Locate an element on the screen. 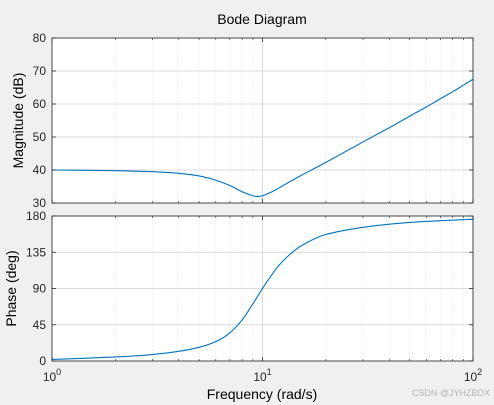  magnitude-y-tick-label: 40 is located at coordinates (40, 170).